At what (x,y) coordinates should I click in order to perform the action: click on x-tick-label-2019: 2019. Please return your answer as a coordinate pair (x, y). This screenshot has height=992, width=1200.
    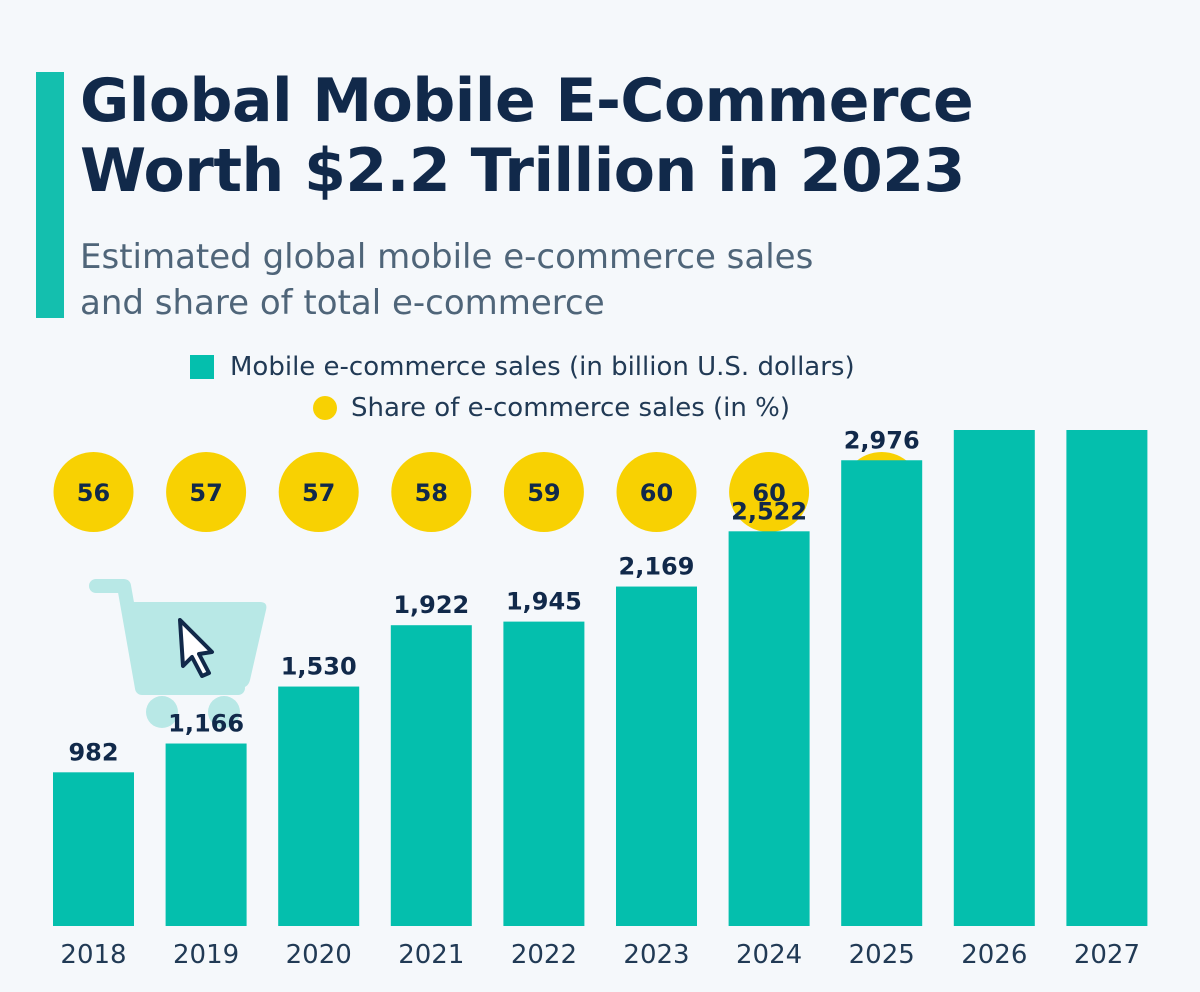
    Looking at the image, I should click on (206, 955).